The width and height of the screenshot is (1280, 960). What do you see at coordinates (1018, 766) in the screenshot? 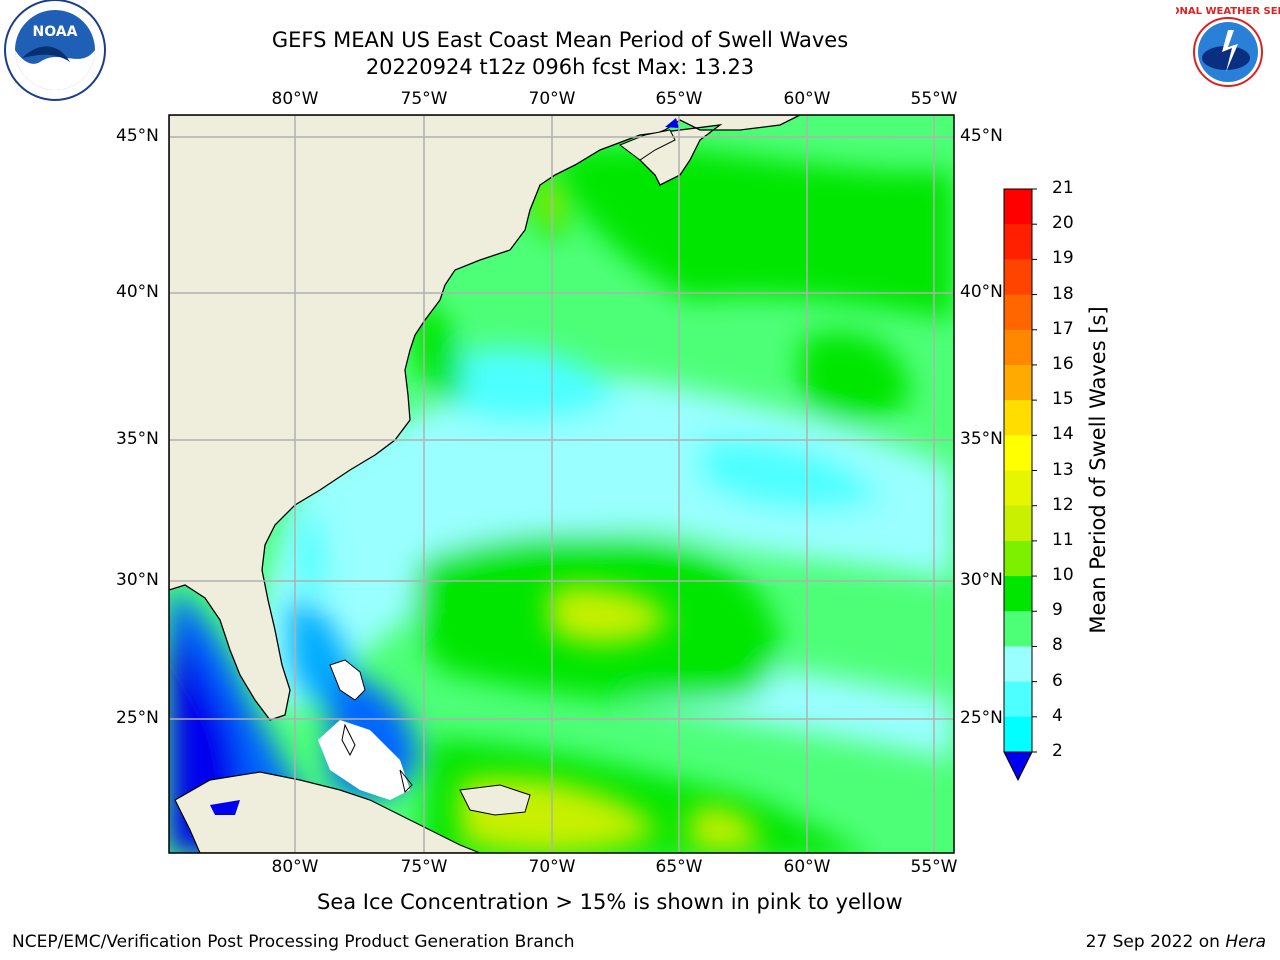
I see `colorbar-extend-arrow` at bounding box center [1018, 766].